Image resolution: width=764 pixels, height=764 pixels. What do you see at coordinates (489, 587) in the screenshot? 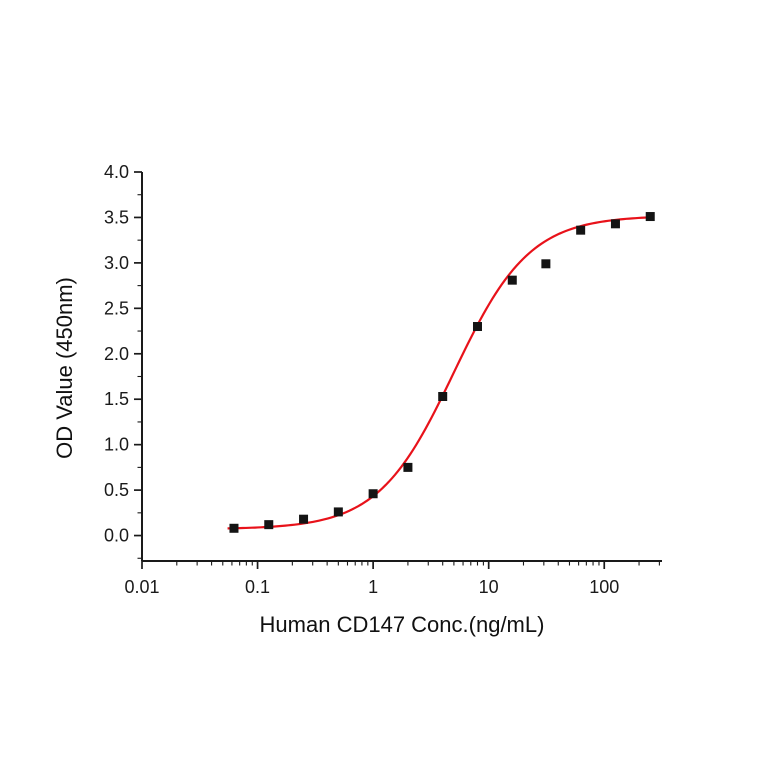
I see `x-tick-label: 10` at bounding box center [489, 587].